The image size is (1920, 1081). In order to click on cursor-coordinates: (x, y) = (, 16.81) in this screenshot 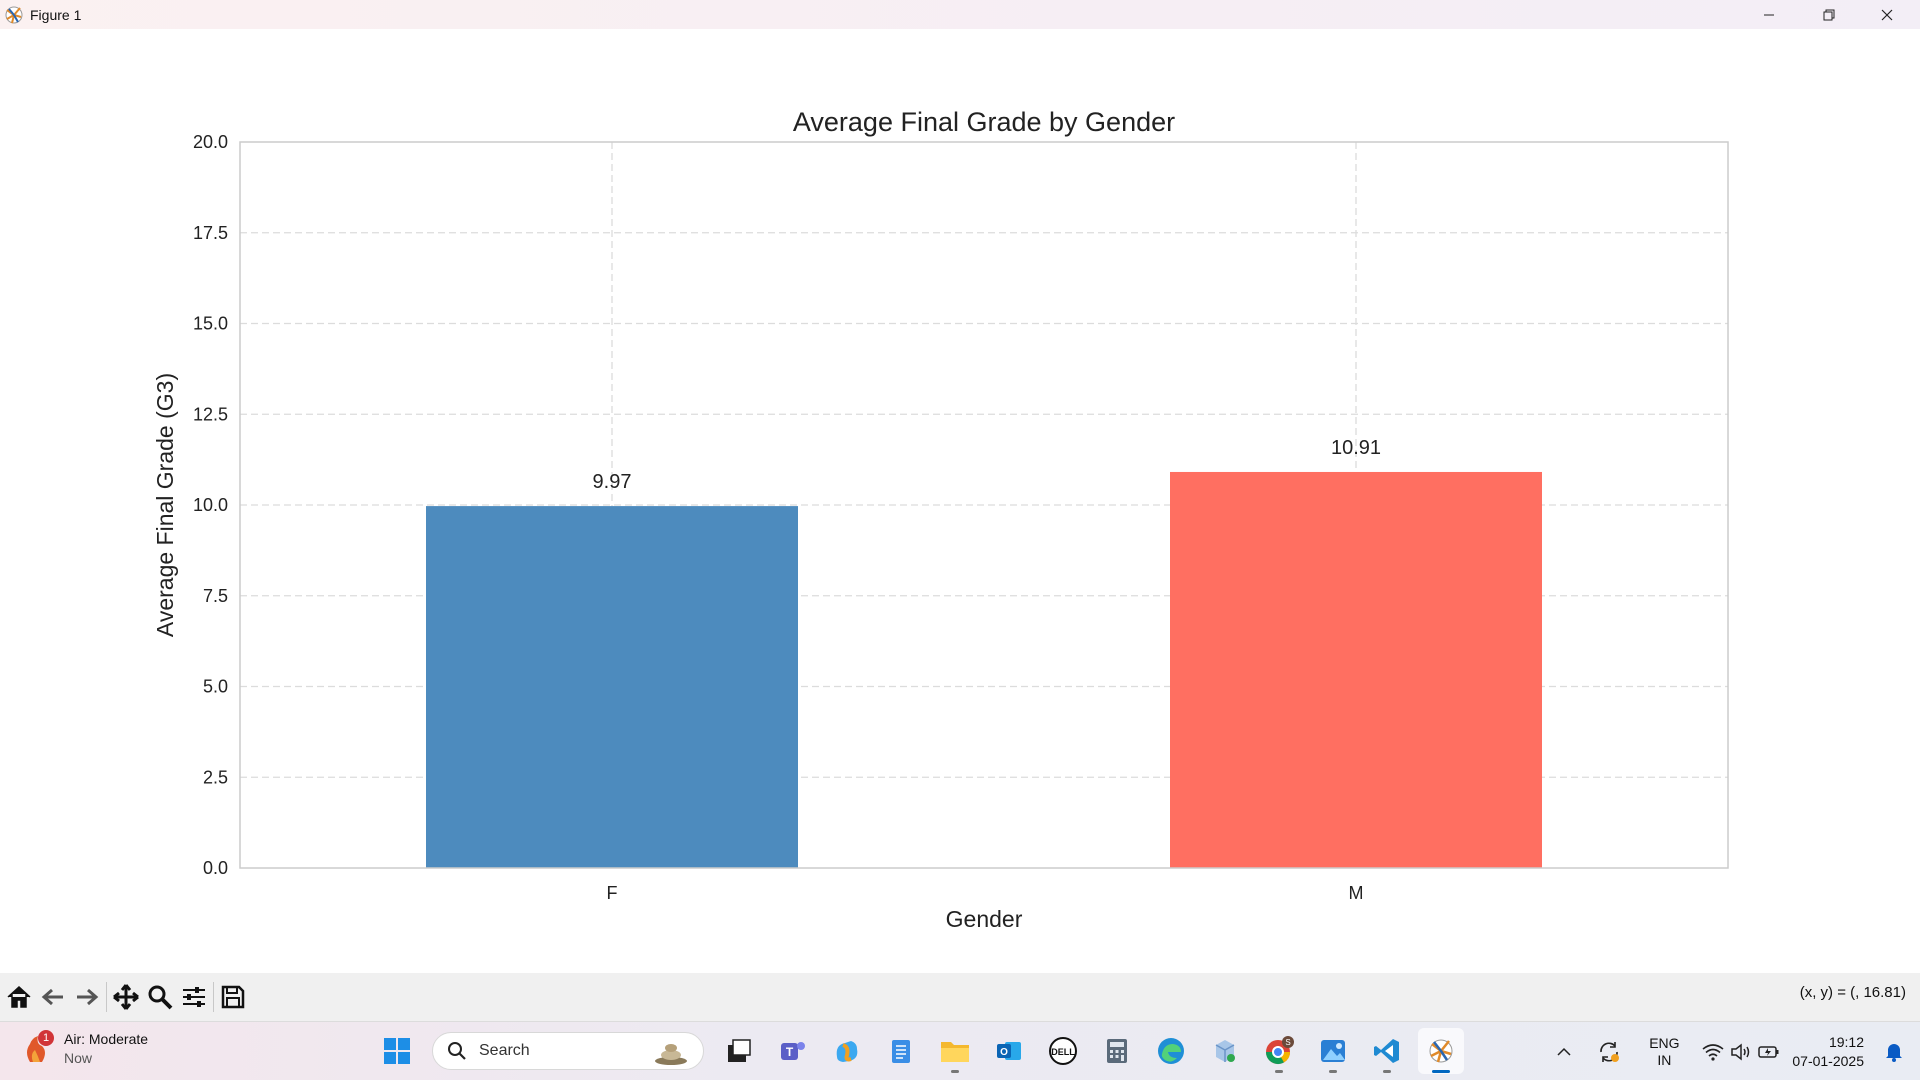, I will do `click(1852, 992)`.